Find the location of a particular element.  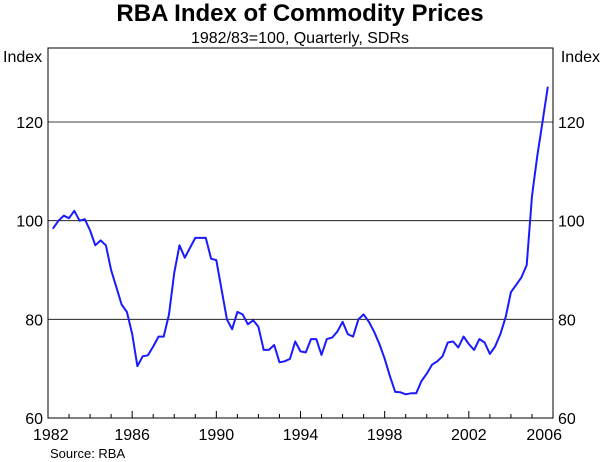

chart-subtitle: 1982/83=100, Quarterly, SDRs is located at coordinates (300, 38).